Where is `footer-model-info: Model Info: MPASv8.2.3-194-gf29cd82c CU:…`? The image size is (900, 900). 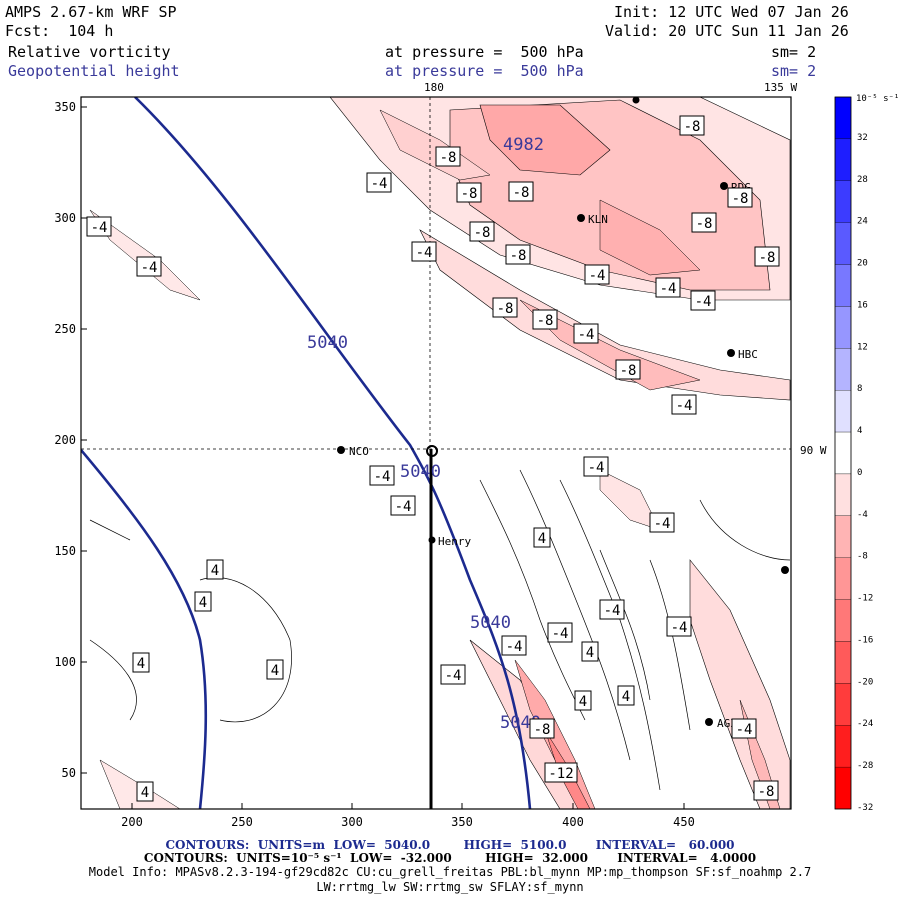
footer-model-info: Model Info: MPASv8.2.3-194-gf29cd82c CU:… is located at coordinates (450, 872).